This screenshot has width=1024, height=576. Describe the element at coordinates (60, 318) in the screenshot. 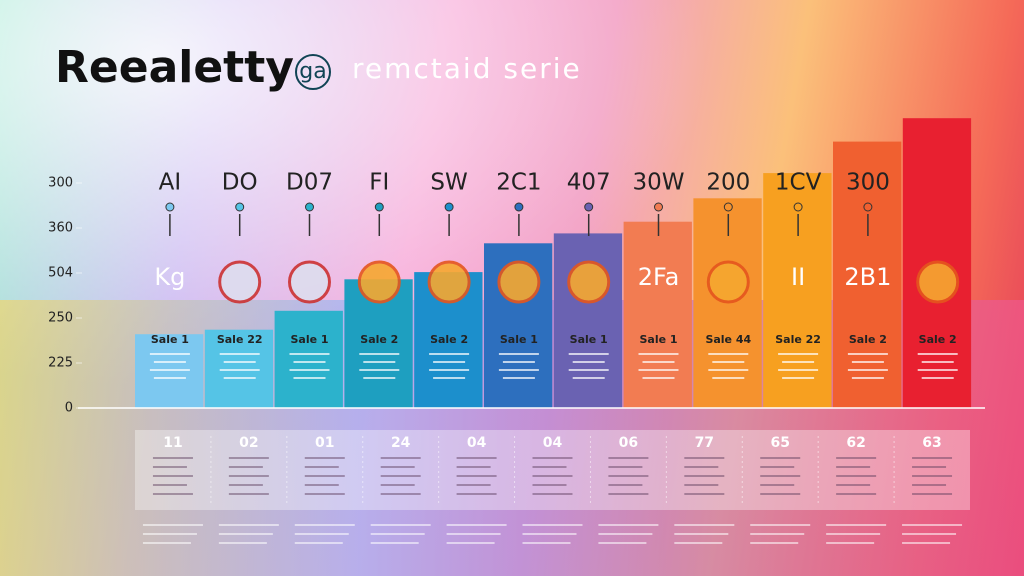

I see `y-tick-label: 250` at that location.